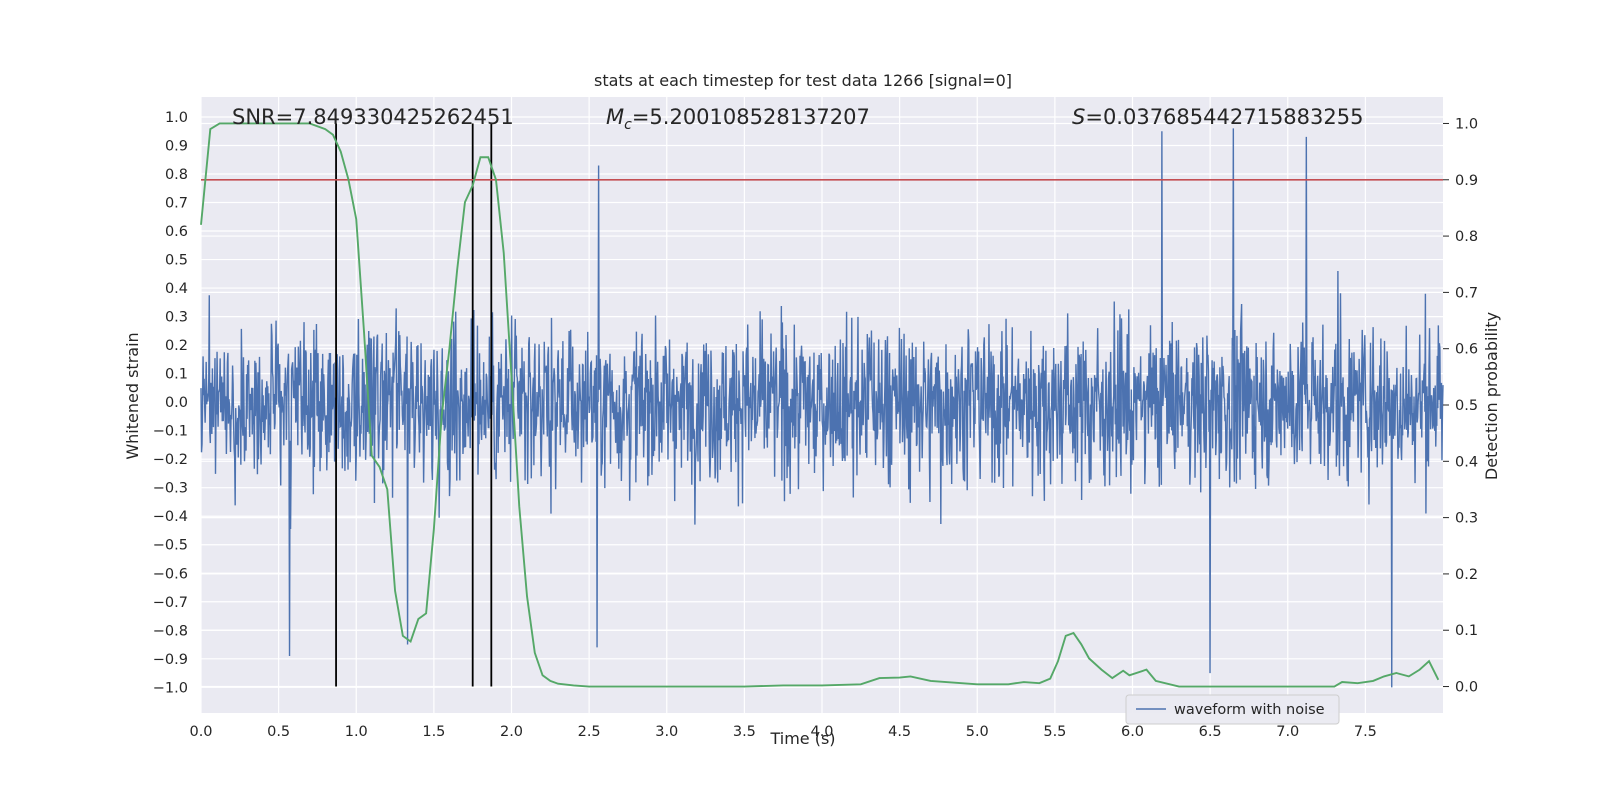 The width and height of the screenshot is (1600, 800). Describe the element at coordinates (1466, 350) in the screenshot. I see `y-right-tick-label: 0.6` at that location.